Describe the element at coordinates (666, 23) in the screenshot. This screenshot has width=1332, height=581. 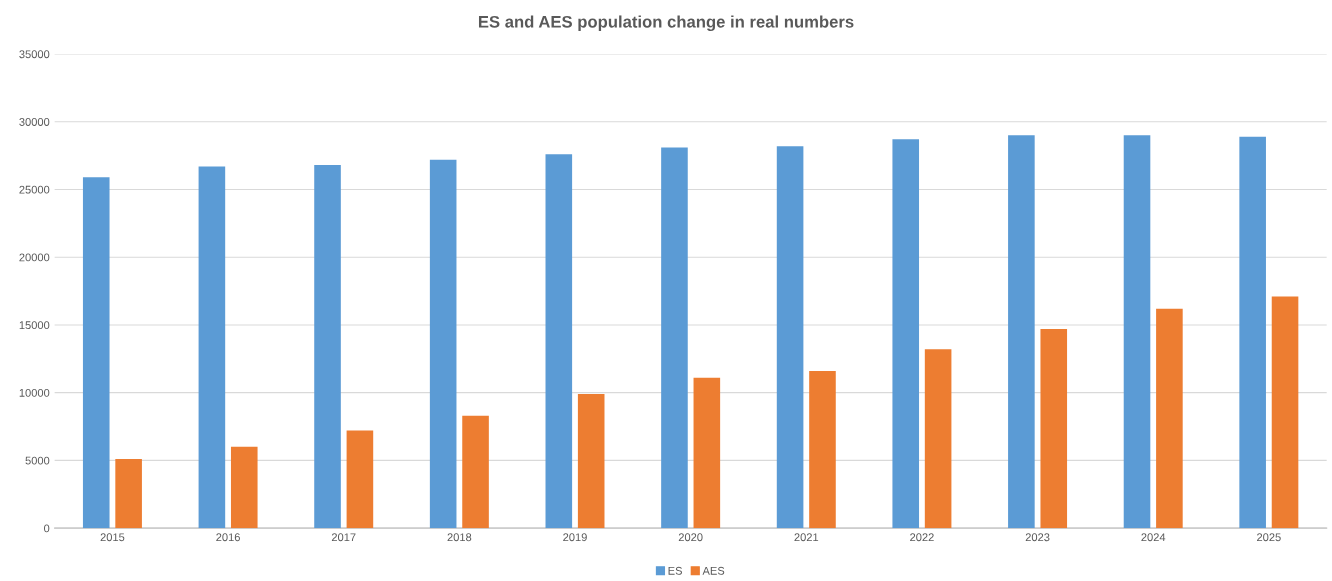
I see `chart-title: ES and AES population change in real numbers` at that location.